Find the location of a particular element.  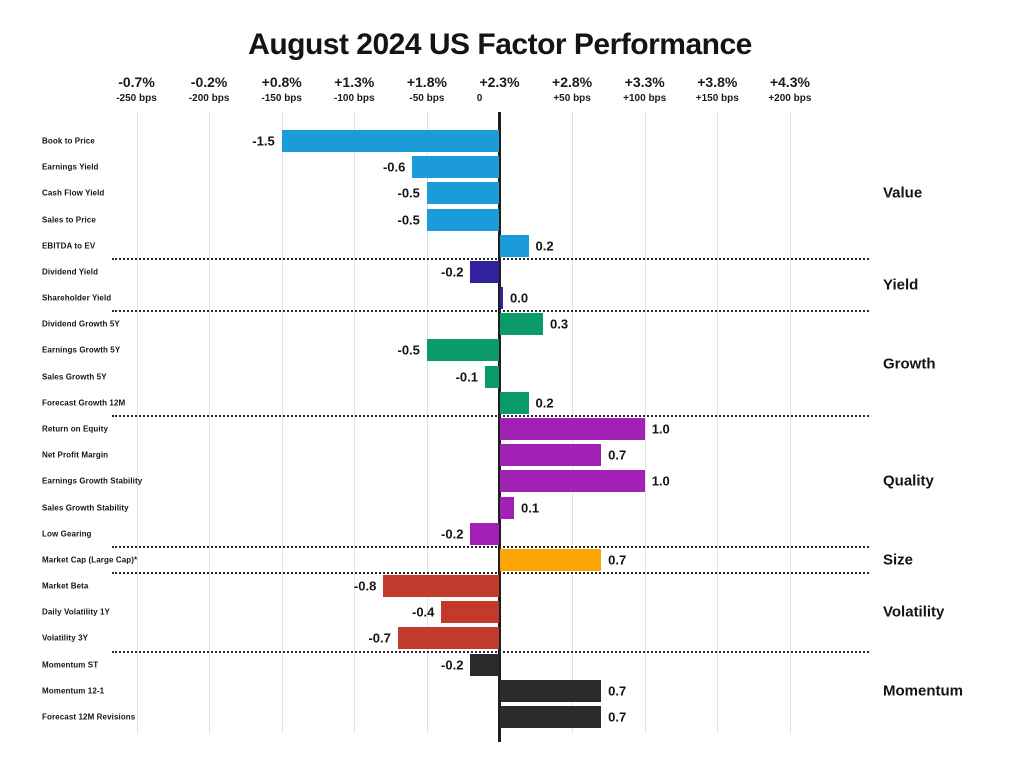

category-label: Momentum 12-1 is located at coordinates (73, 691).